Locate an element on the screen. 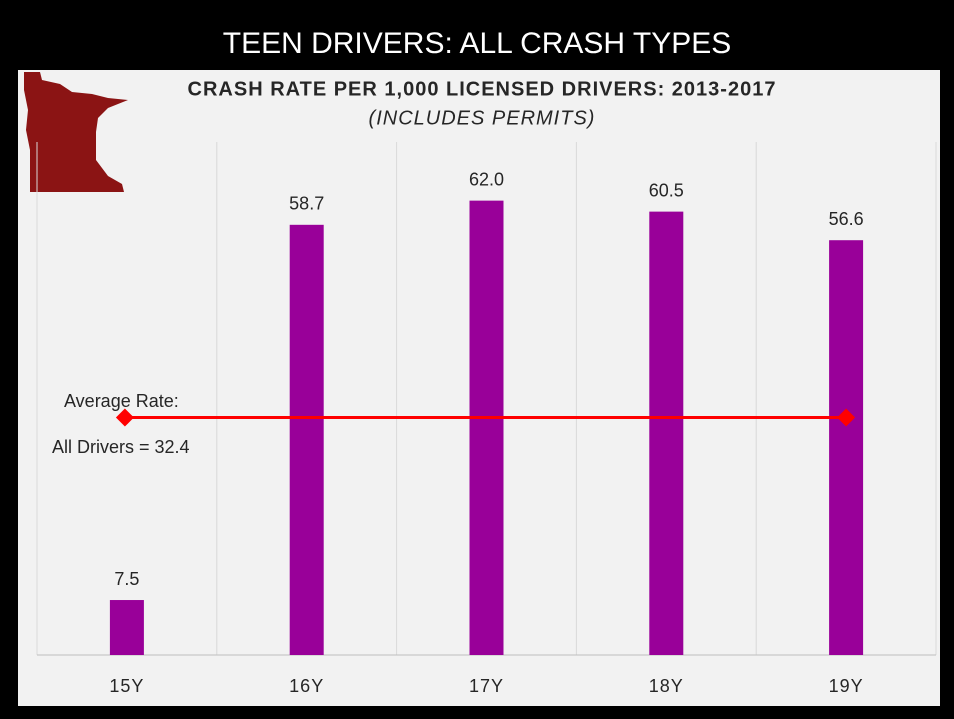  x-tick-label: 15Y is located at coordinates (126, 686).